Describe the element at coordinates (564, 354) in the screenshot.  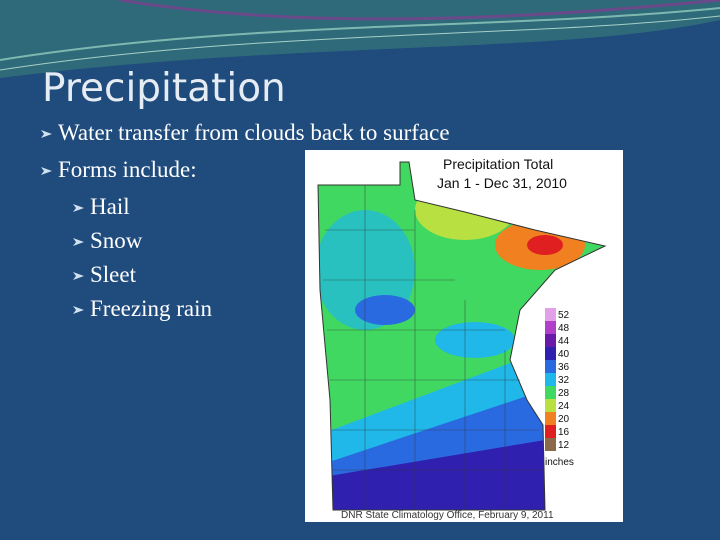
I see `legend-label: 40` at that location.